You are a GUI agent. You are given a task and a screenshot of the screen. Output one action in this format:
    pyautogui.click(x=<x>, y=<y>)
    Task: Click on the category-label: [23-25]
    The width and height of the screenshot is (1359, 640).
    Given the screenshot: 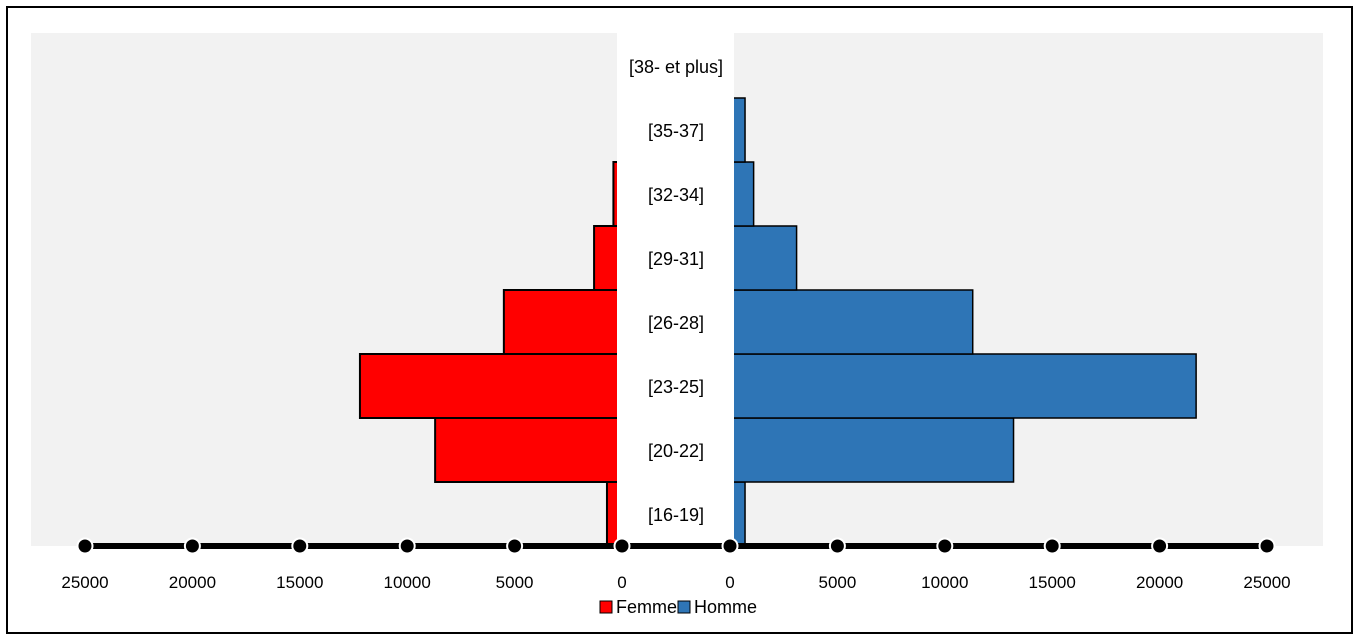 What is the action you would take?
    pyautogui.click(x=676, y=387)
    